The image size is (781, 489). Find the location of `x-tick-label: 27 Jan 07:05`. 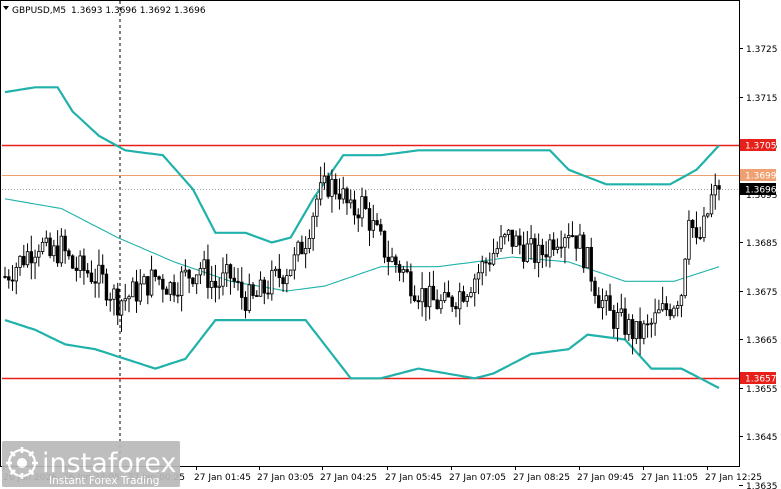

x-tick-label: 27 Jan 07:05 is located at coordinates (477, 478).